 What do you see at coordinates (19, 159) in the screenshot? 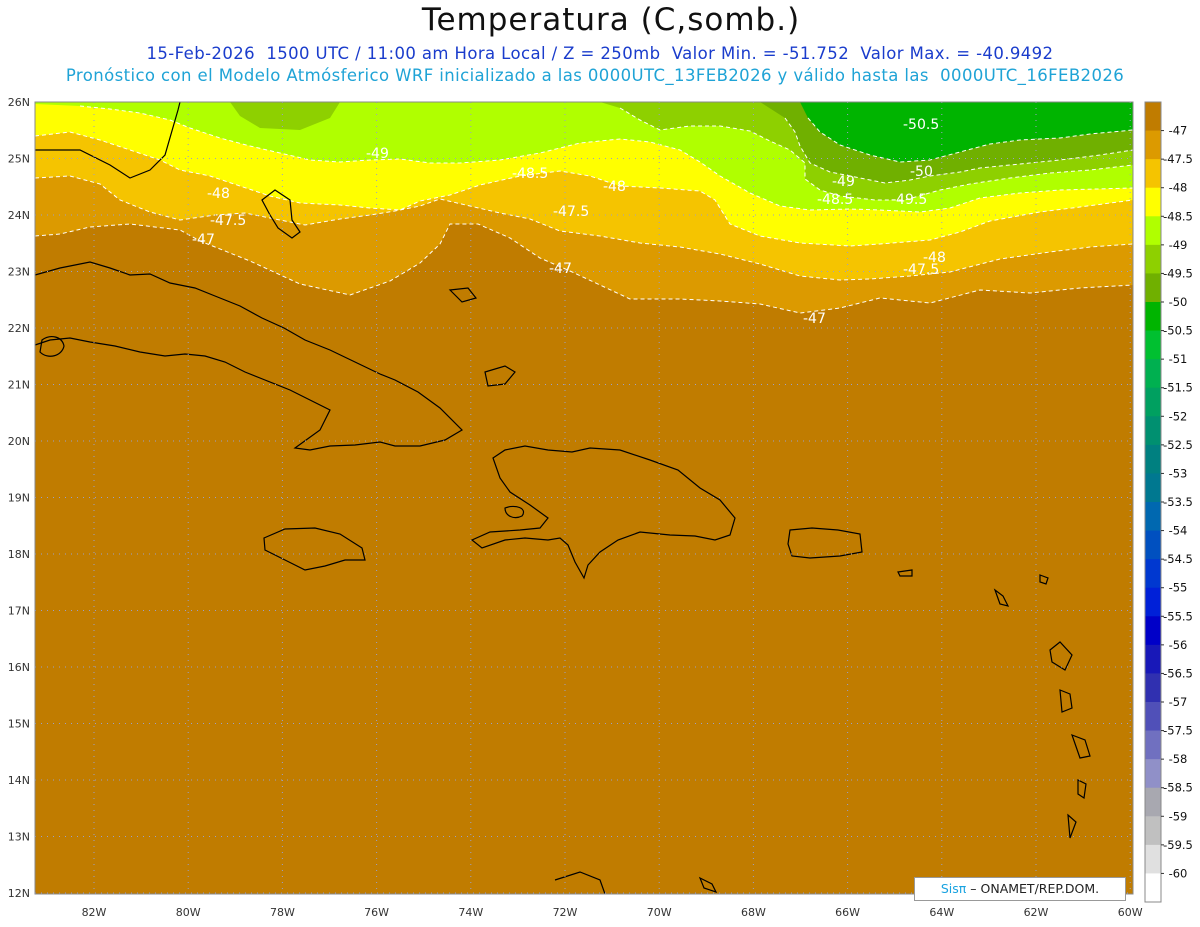
I see `lat-tick-label: 25N` at bounding box center [19, 159].